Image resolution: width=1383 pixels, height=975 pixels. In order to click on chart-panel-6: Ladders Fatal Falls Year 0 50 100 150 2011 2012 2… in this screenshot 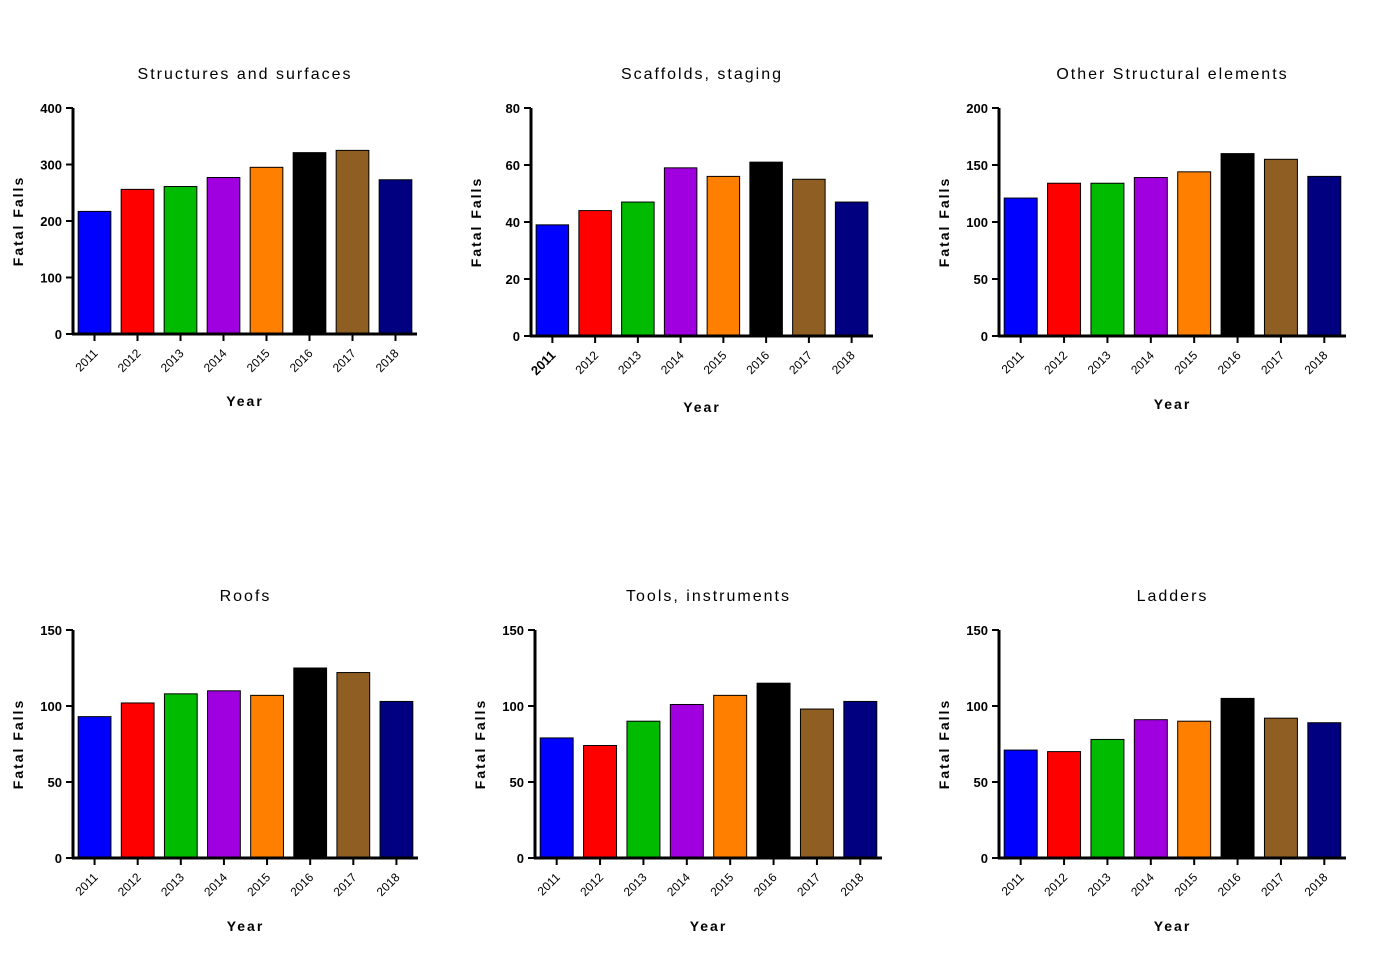, I will do `click(1141, 761)`.